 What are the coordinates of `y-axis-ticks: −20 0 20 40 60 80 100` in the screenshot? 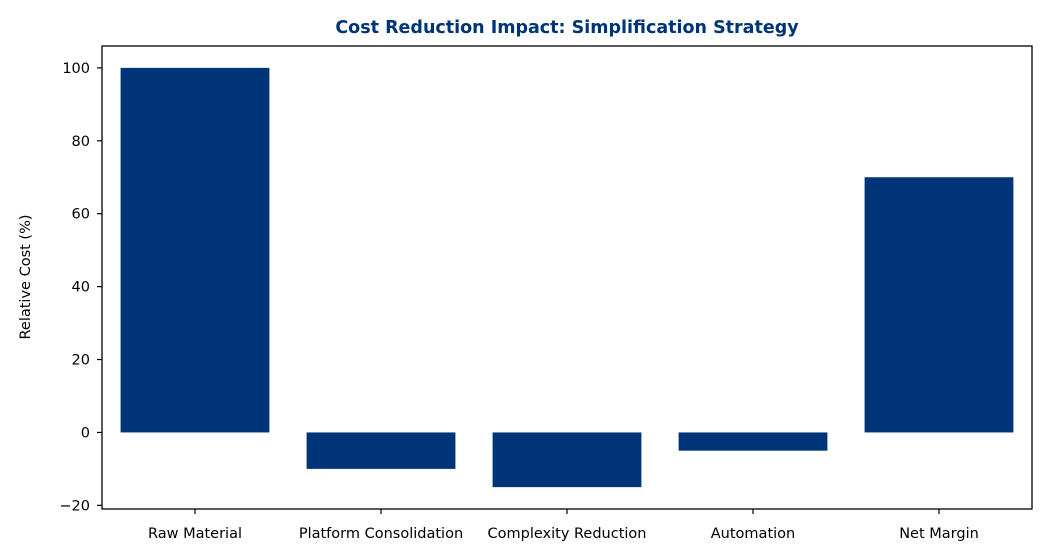 It's located at (80, 287).